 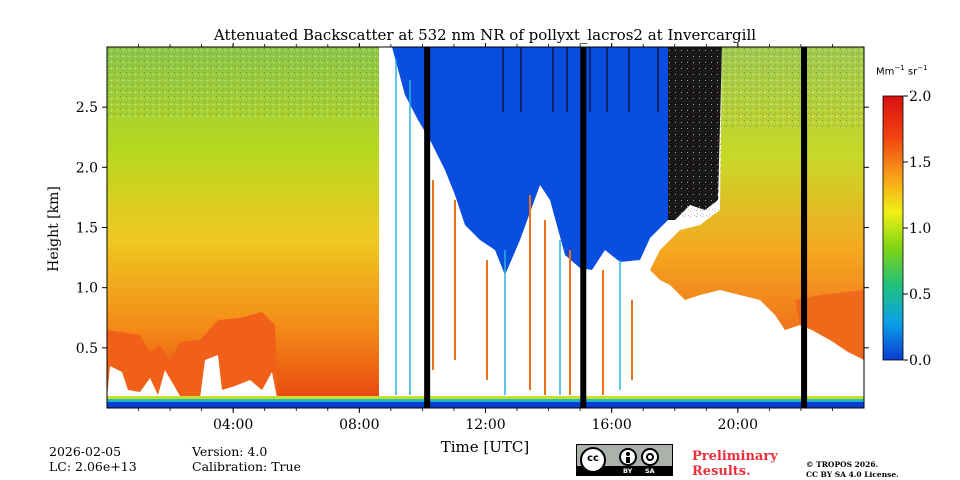 I want to click on colorbar-unit: Mm−1 sr−1, so click(x=902, y=71).